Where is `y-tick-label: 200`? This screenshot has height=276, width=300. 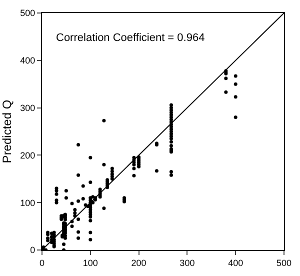 y-tick-label: 200 is located at coordinates (28, 155).